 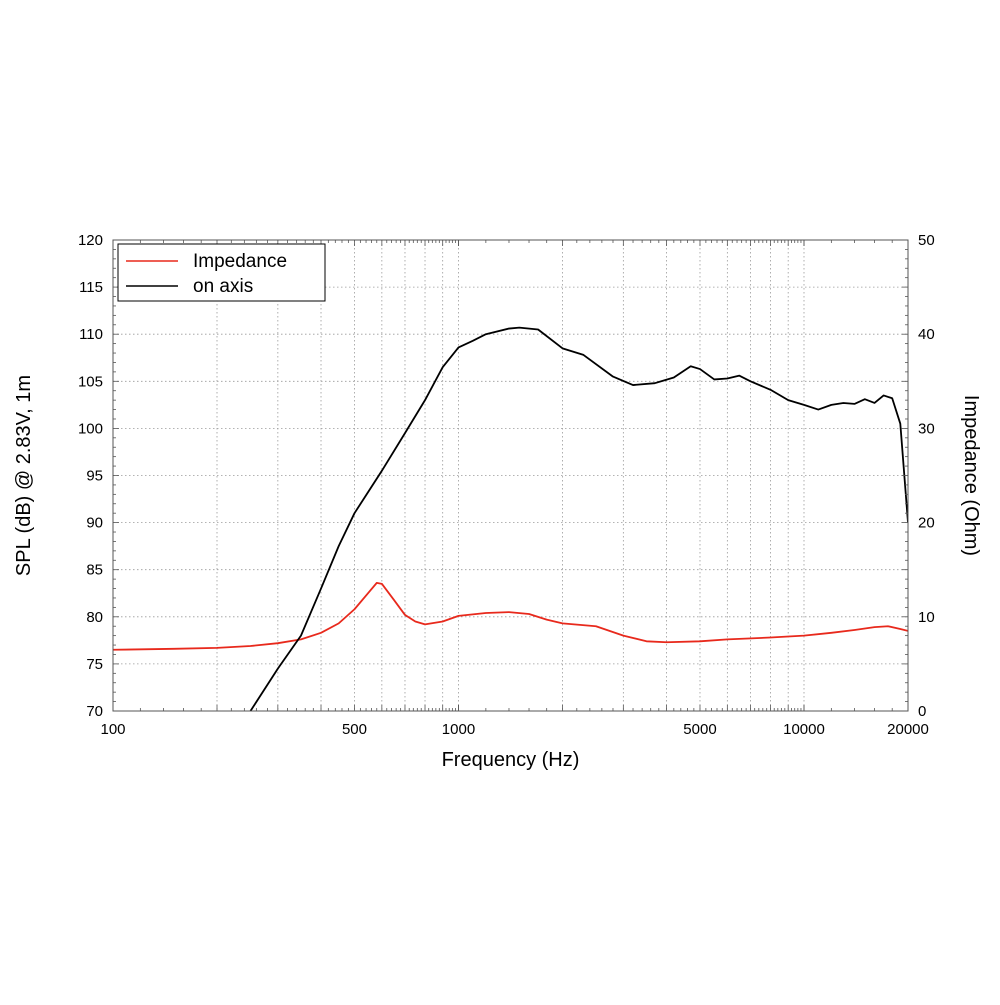 What do you see at coordinates (926, 523) in the screenshot?
I see `y-right-tick-label: 20` at bounding box center [926, 523].